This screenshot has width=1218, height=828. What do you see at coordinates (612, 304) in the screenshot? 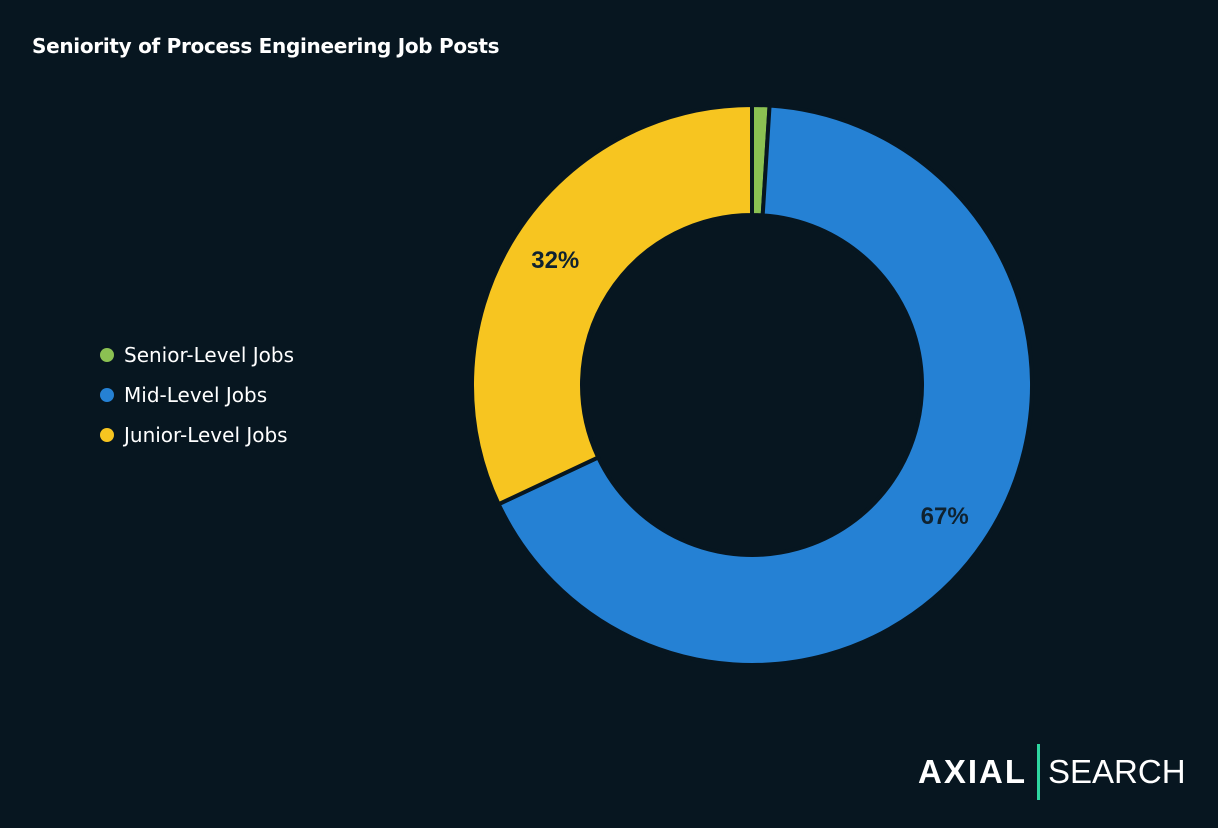
I see `slice-junior-level-jobs` at bounding box center [612, 304].